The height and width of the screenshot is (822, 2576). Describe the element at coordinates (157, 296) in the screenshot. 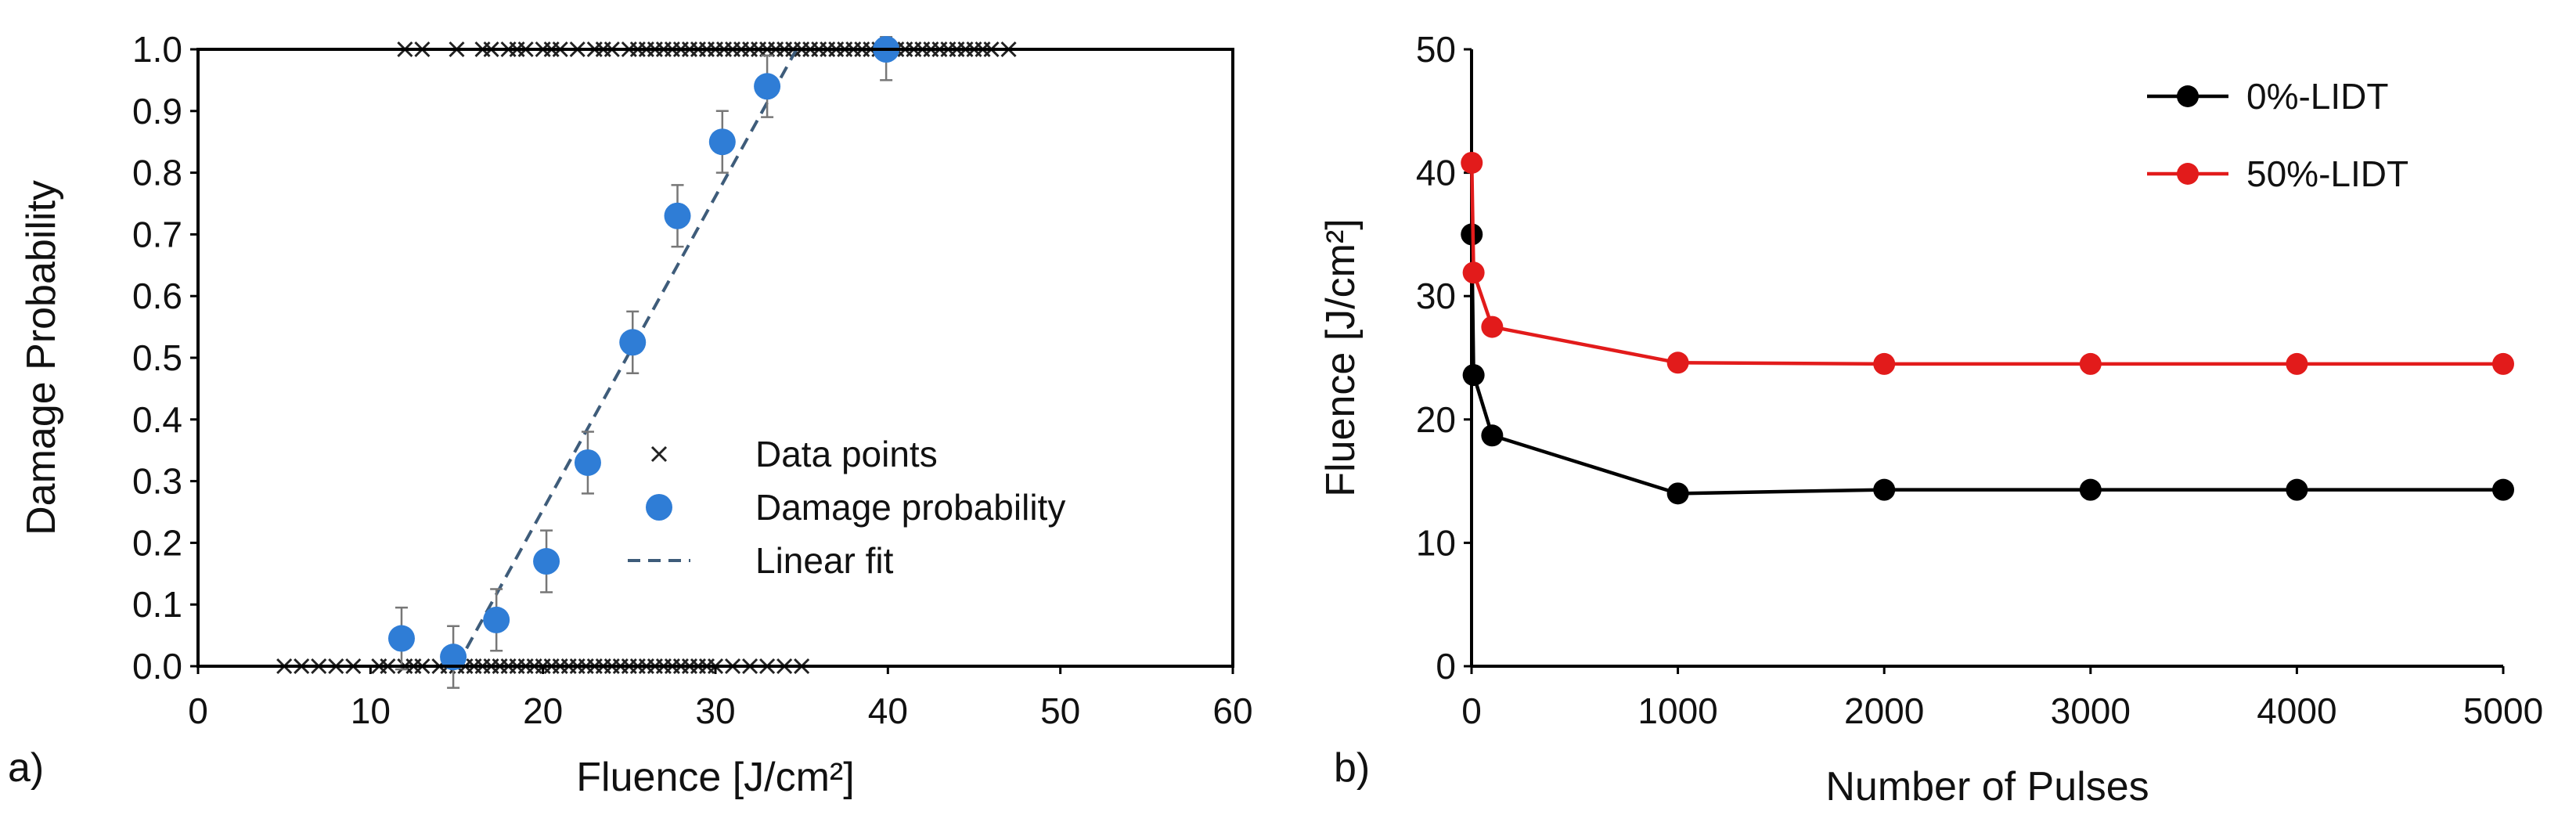

I see `chart-a-y-tick-label: 0.6` at that location.